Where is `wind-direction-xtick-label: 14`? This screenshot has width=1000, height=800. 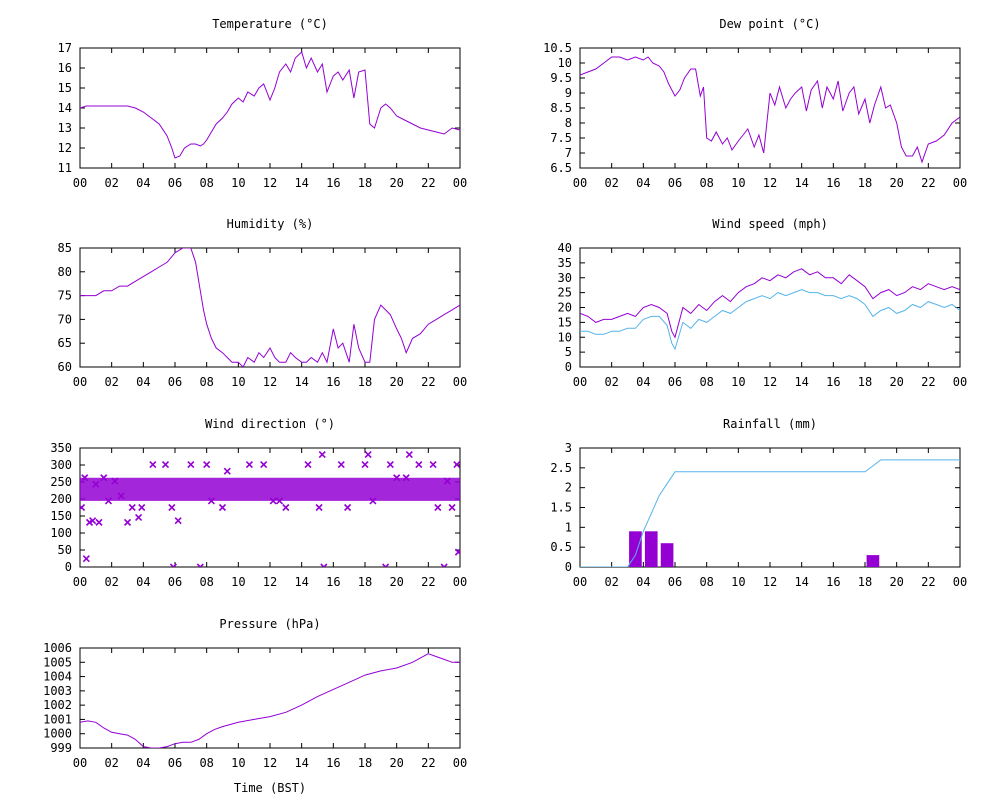 wind-direction-xtick-label: 14 is located at coordinates (301, 582).